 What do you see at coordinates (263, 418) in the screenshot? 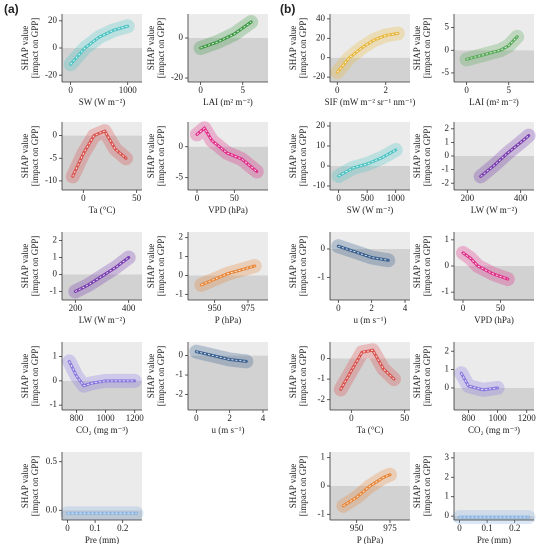
I see `x-tick-label: 4` at bounding box center [263, 418].